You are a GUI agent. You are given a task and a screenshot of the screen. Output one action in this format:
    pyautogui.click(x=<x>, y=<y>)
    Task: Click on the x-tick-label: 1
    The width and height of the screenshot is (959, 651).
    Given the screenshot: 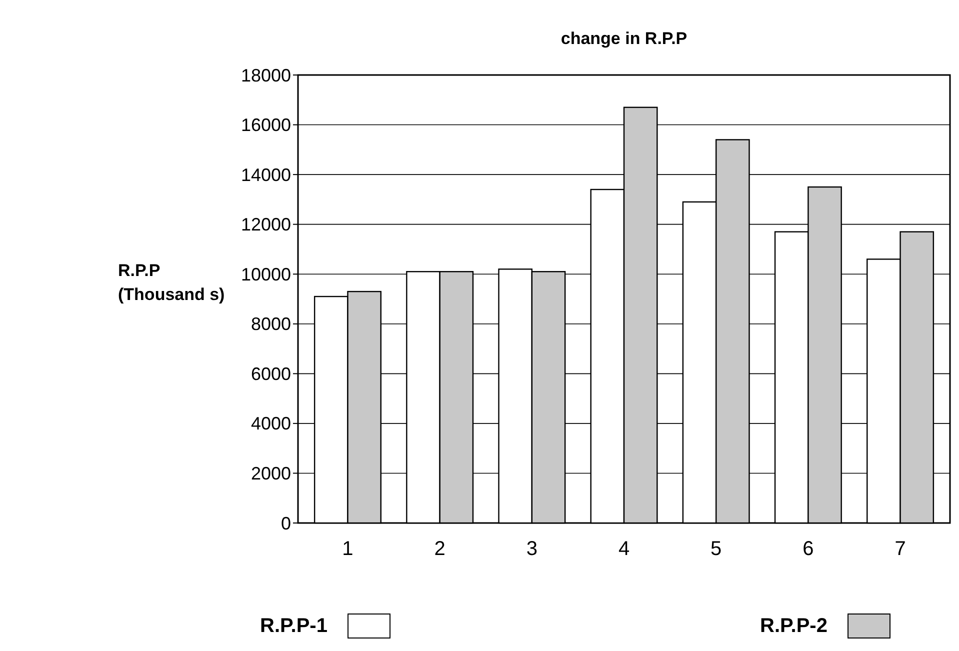 What is the action you would take?
    pyautogui.click(x=348, y=549)
    